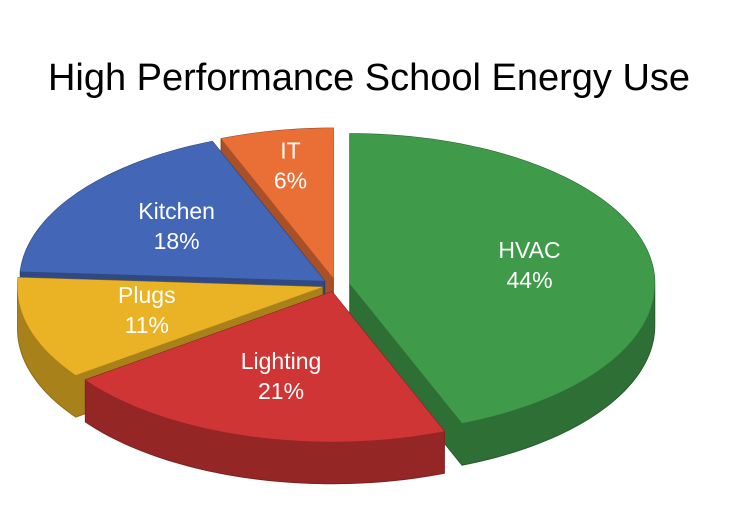  Describe the element at coordinates (176, 211) in the screenshot. I see `slice-label: Kitchen` at that location.